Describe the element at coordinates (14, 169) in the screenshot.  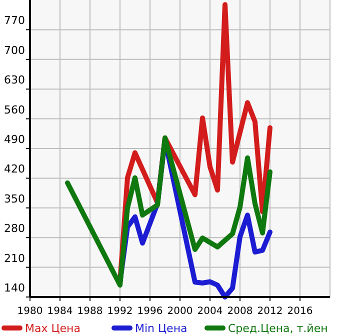
I see `y-tick-label: 420` at that location.